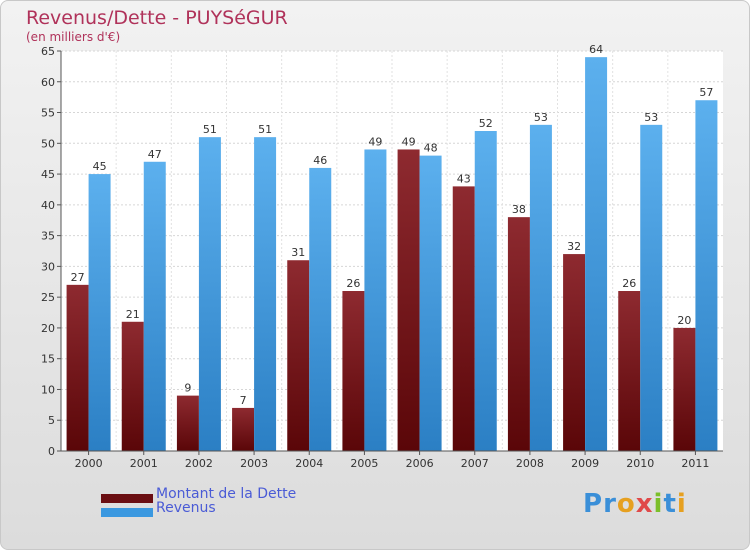  Describe the element at coordinates (48, 51) in the screenshot. I see `y-tick-label: 65` at that location.